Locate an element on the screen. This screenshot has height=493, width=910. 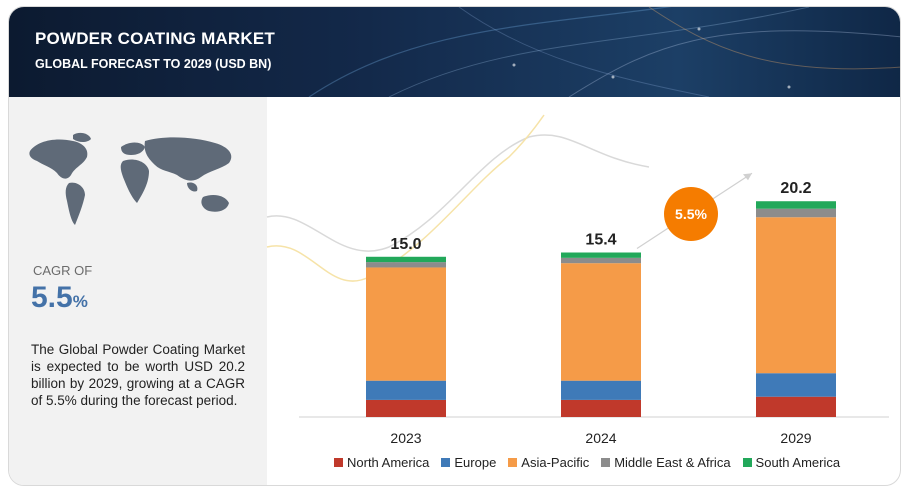
legend-label: South America is located at coordinates (798, 462).